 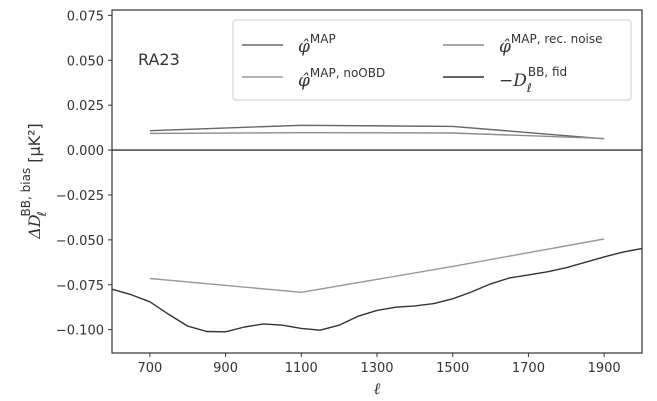 I want to click on legend-sup-rec-noise: MAP, rec. noise, so click(x=557, y=39).